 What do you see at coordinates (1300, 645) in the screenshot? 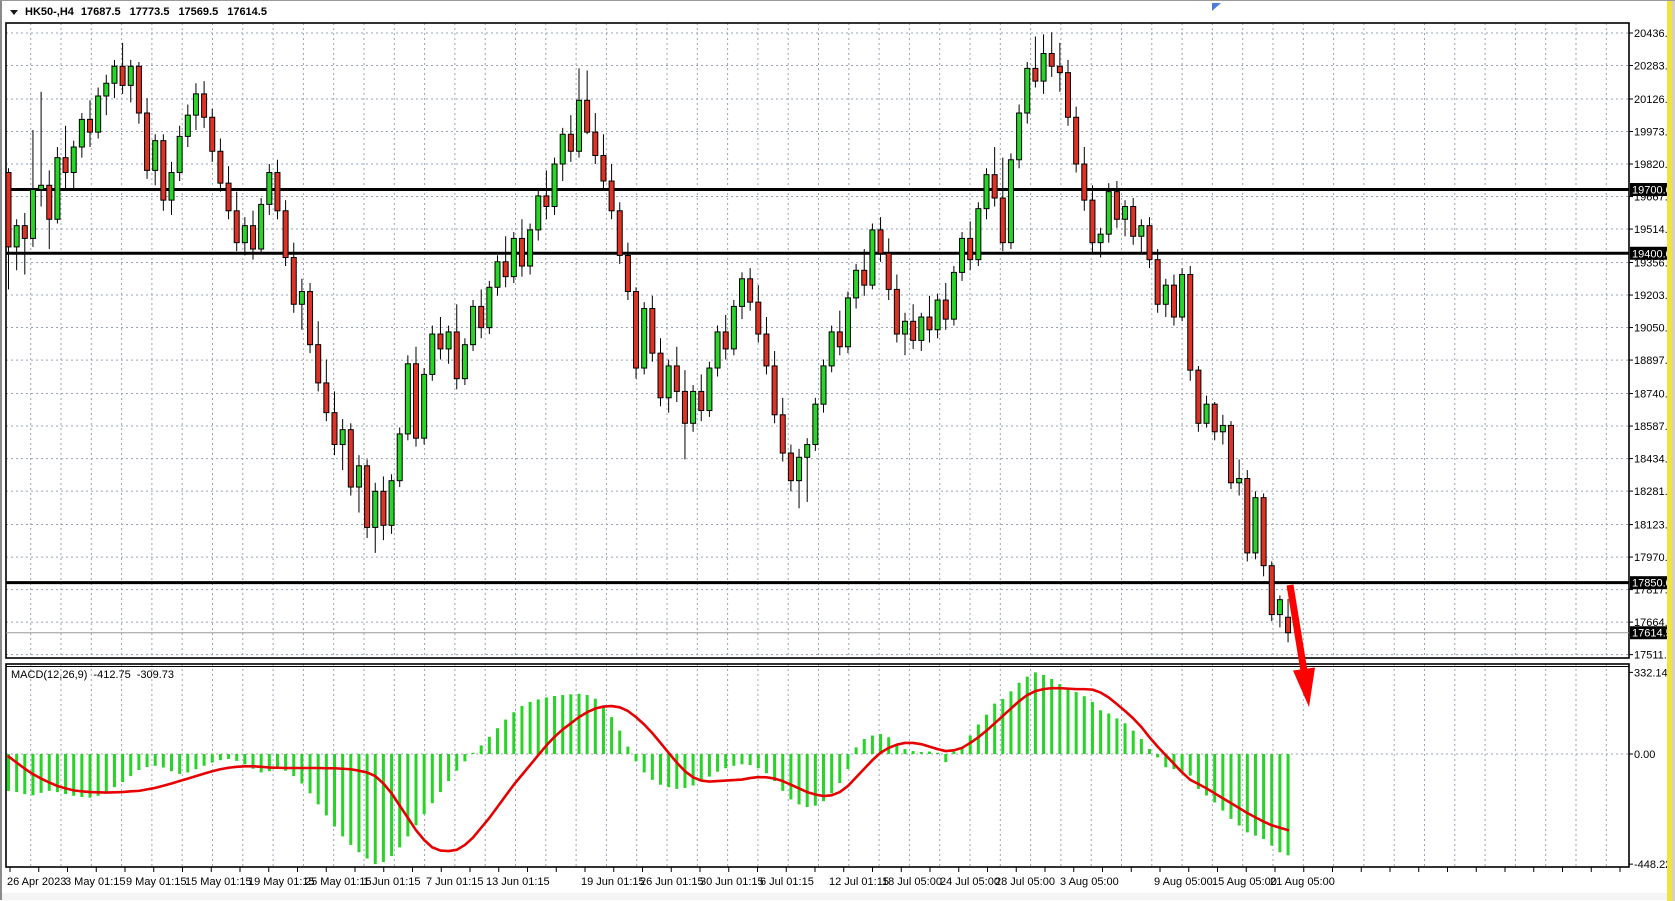
I see `trend-arrow` at bounding box center [1300, 645].